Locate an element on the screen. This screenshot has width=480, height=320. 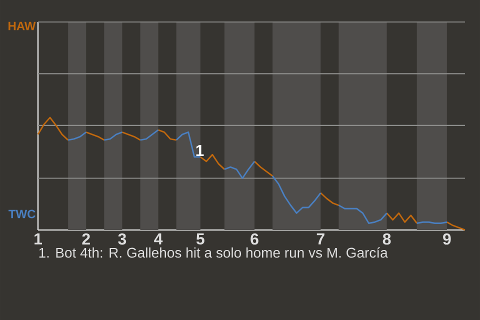
annotation: 1 is located at coordinates (200, 150).